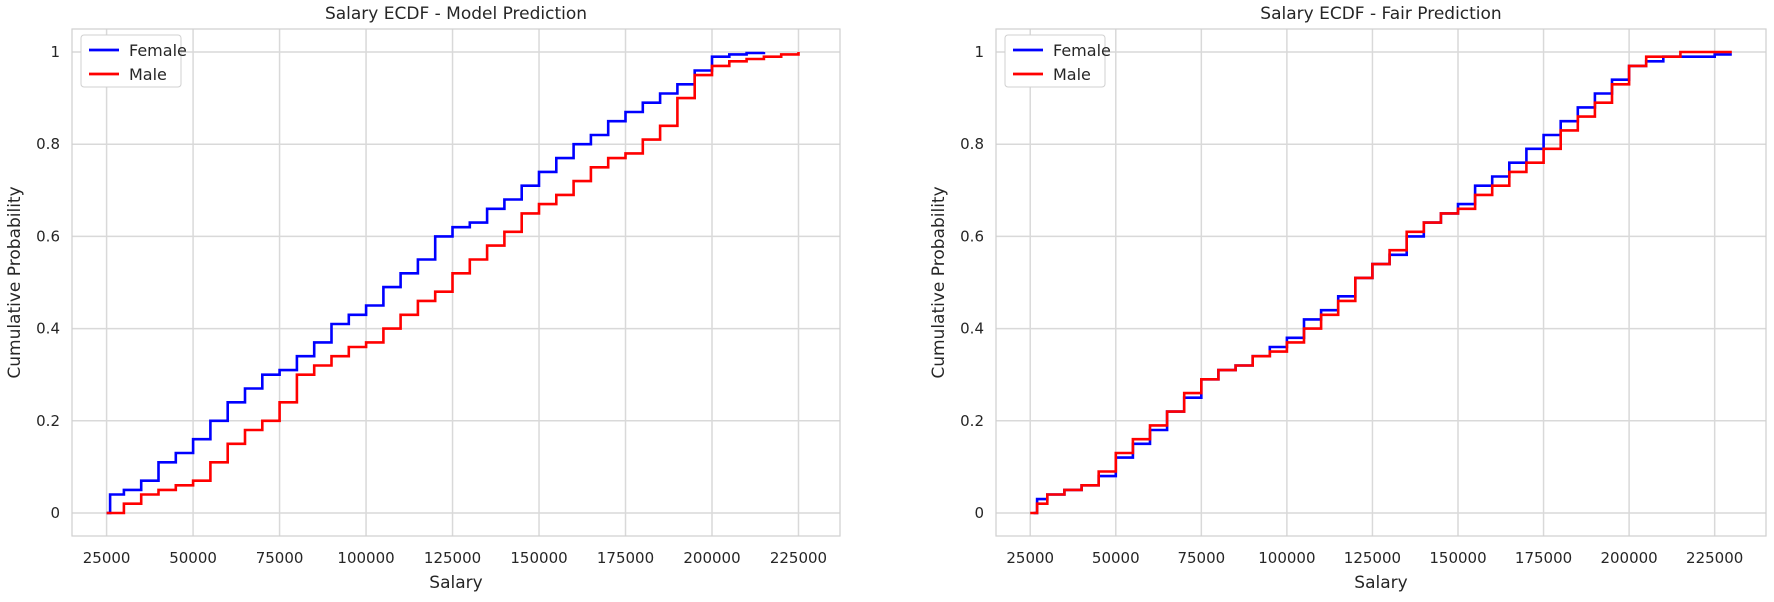 The height and width of the screenshot is (602, 1774). Describe the element at coordinates (456, 14) in the screenshot. I see `chart-title: Salary ECDF - Model Prediction` at that location.